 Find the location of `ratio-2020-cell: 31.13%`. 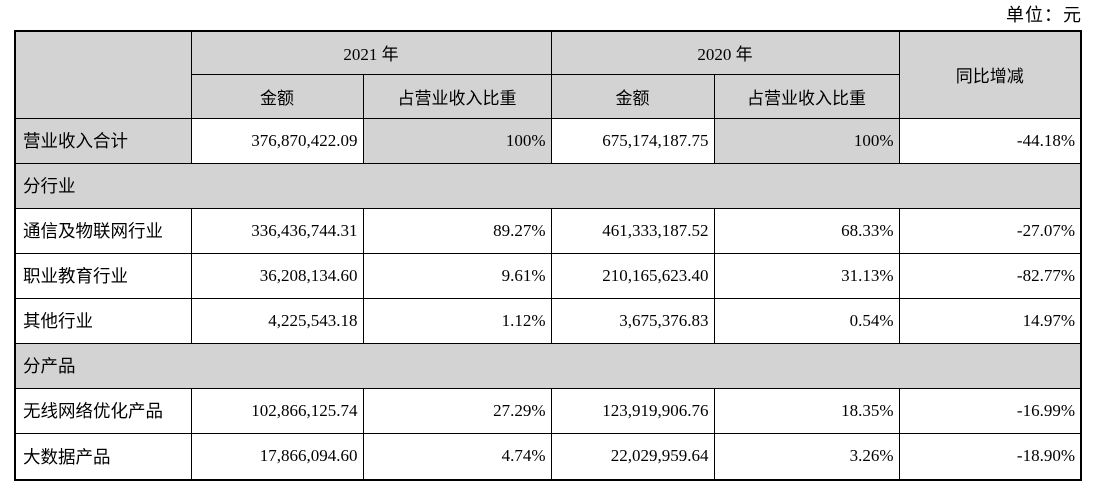

ratio-2020-cell: 31.13% is located at coordinates (806, 275).